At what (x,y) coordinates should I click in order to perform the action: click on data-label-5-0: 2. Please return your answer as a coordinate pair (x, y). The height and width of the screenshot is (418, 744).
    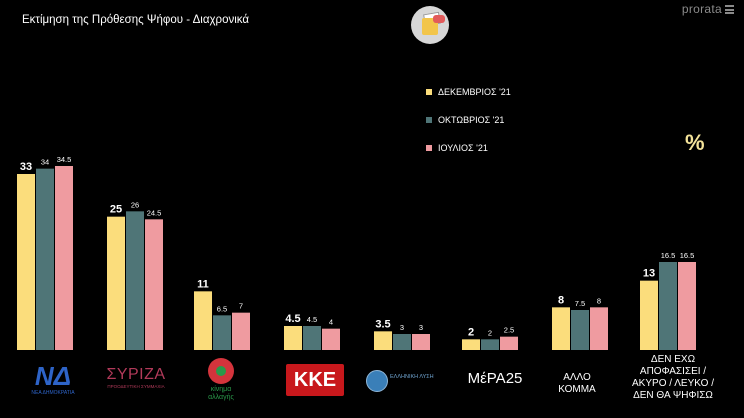
    Looking at the image, I should click on (471, 332).